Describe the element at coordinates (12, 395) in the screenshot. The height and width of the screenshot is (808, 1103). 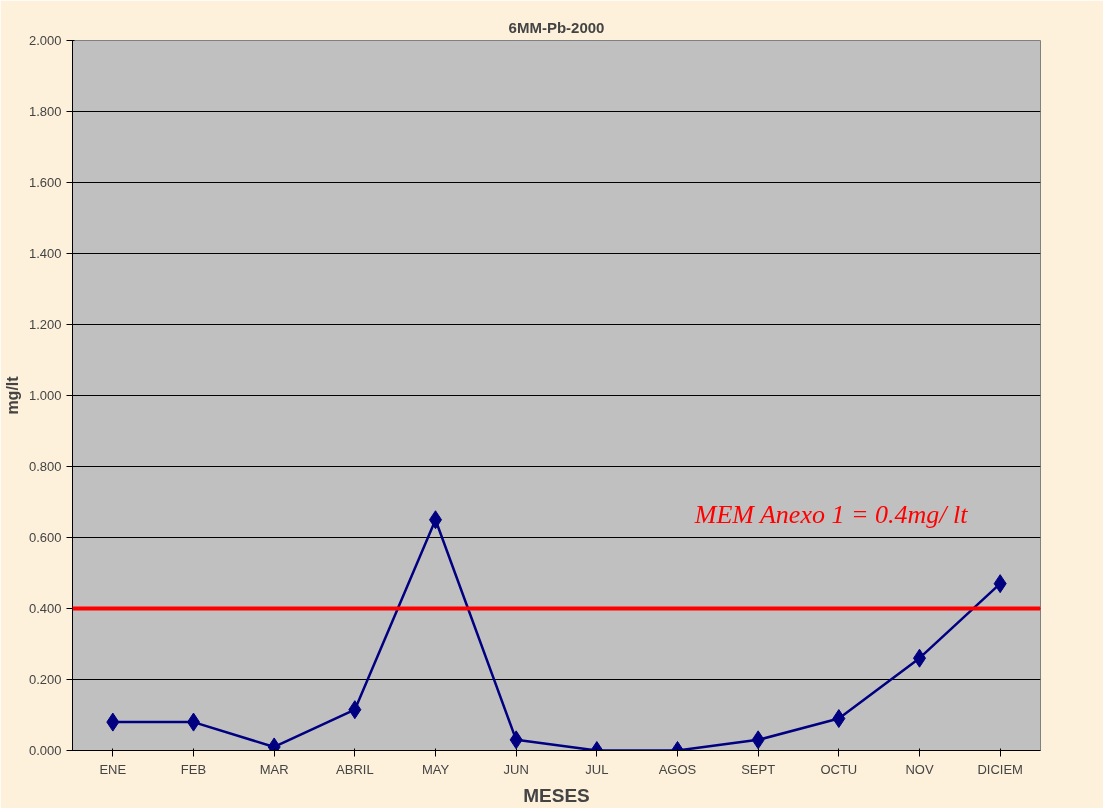
I see `y-axis-title: mg/lt` at that location.